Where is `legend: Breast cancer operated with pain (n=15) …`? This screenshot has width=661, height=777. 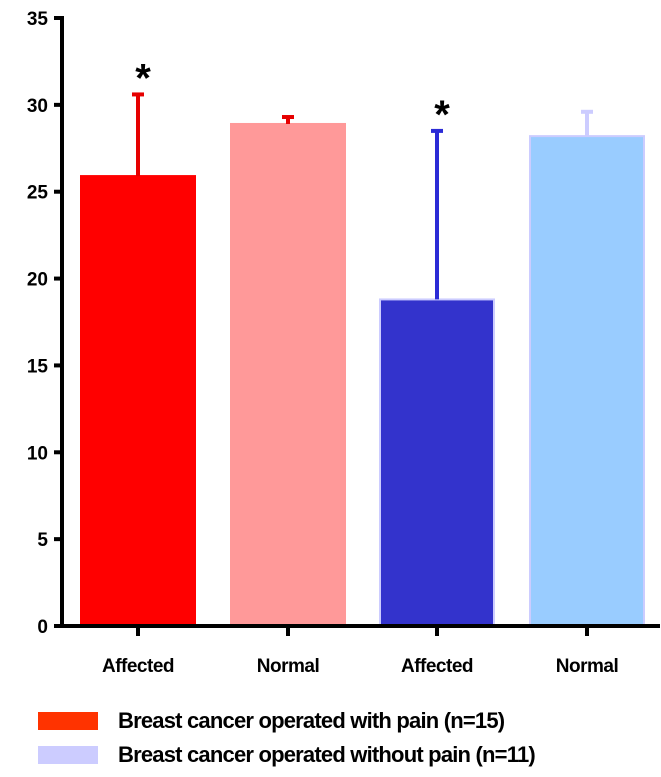
legend: Breast cancer operated with pain (n=15) … is located at coordinates (287, 738).